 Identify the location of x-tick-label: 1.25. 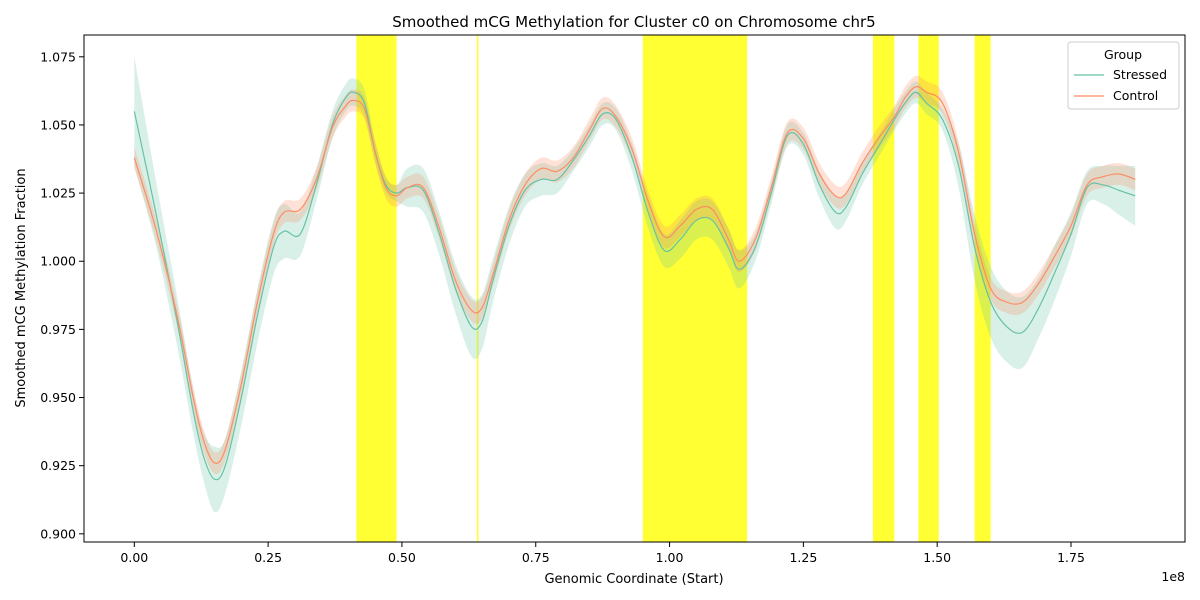
(803, 557).